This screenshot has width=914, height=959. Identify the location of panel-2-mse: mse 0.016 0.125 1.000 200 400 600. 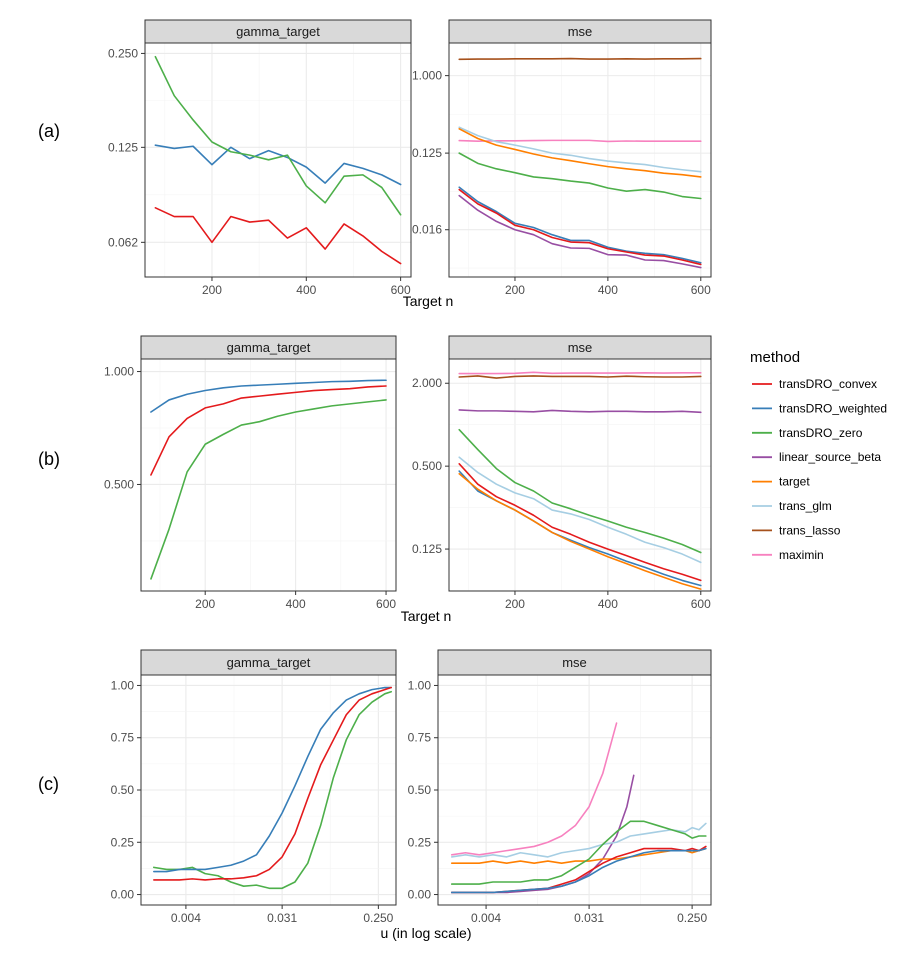
(562, 158).